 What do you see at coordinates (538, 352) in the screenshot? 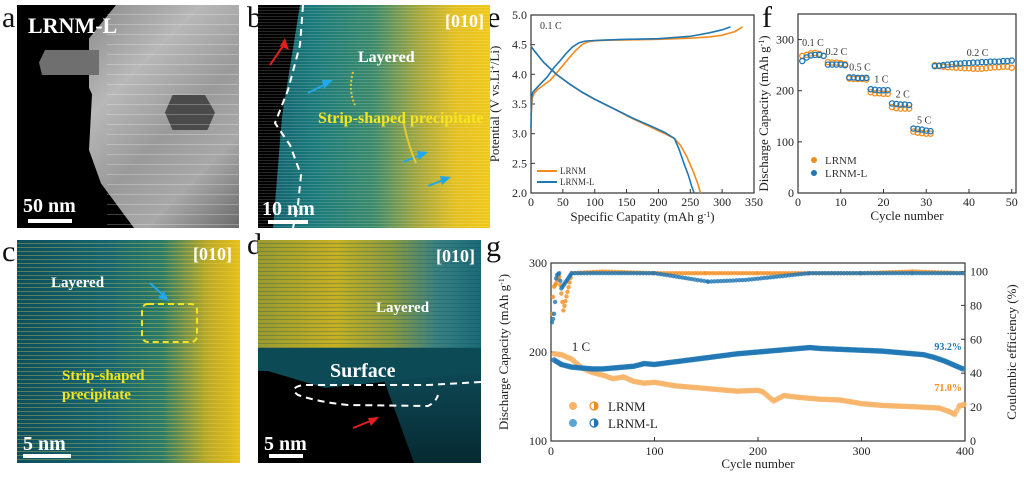
I see `y-tick-label: 200` at bounding box center [538, 352].